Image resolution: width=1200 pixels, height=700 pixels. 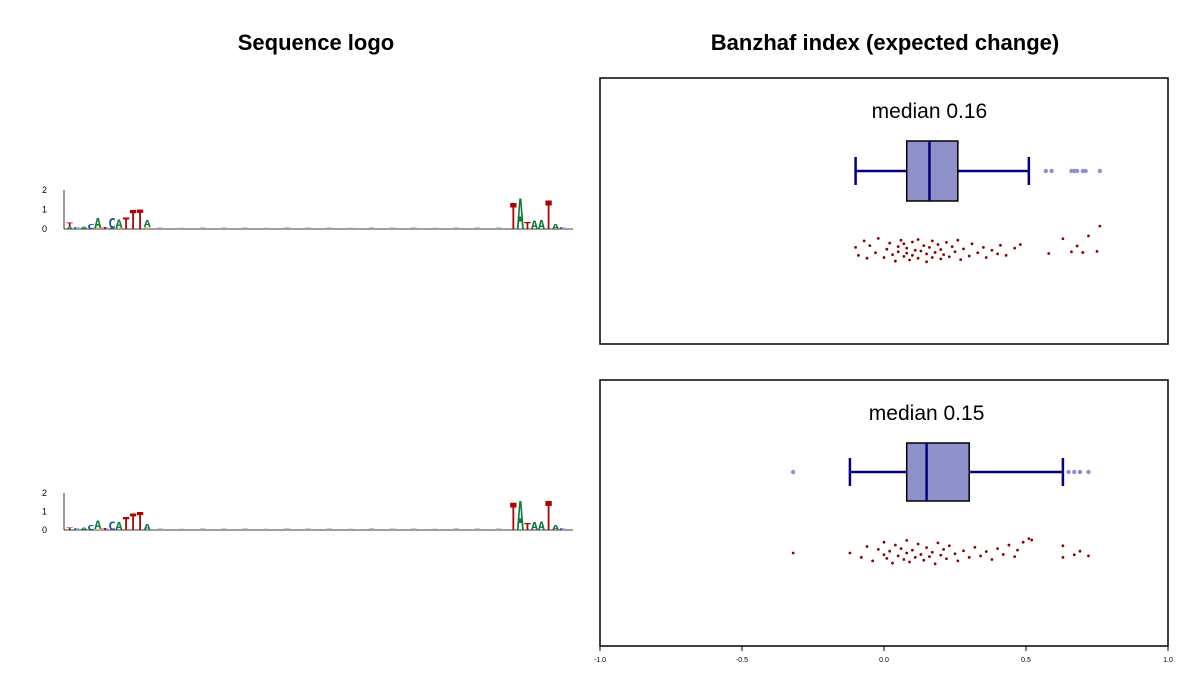 I want to click on logo-y-tick-label: 0, so click(x=44, y=530).